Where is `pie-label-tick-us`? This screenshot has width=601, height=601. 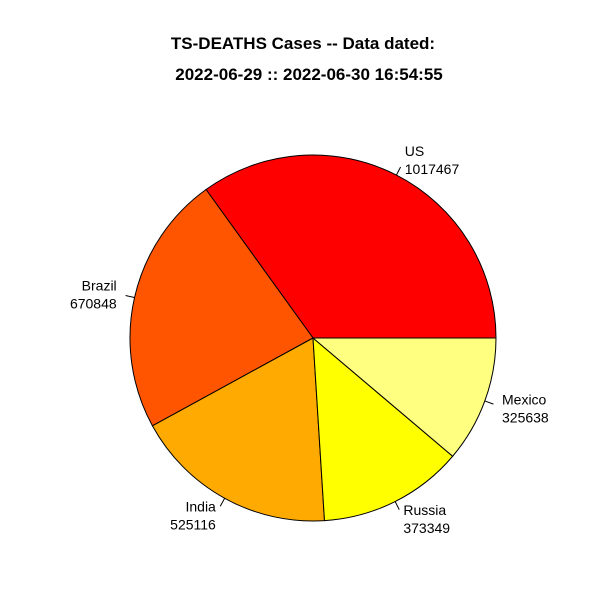
pie-label-tick-us is located at coordinates (398, 171).